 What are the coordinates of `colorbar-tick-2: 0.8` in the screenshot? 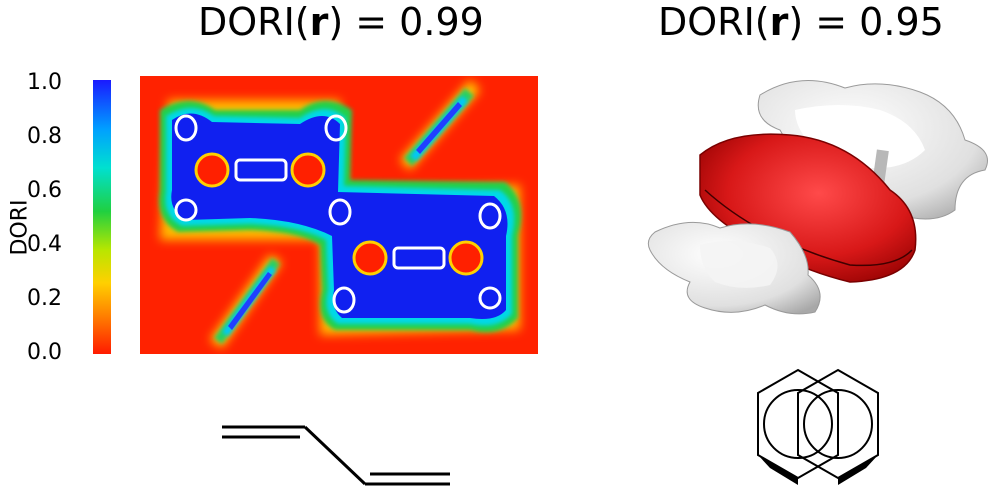 It's located at (44, 136).